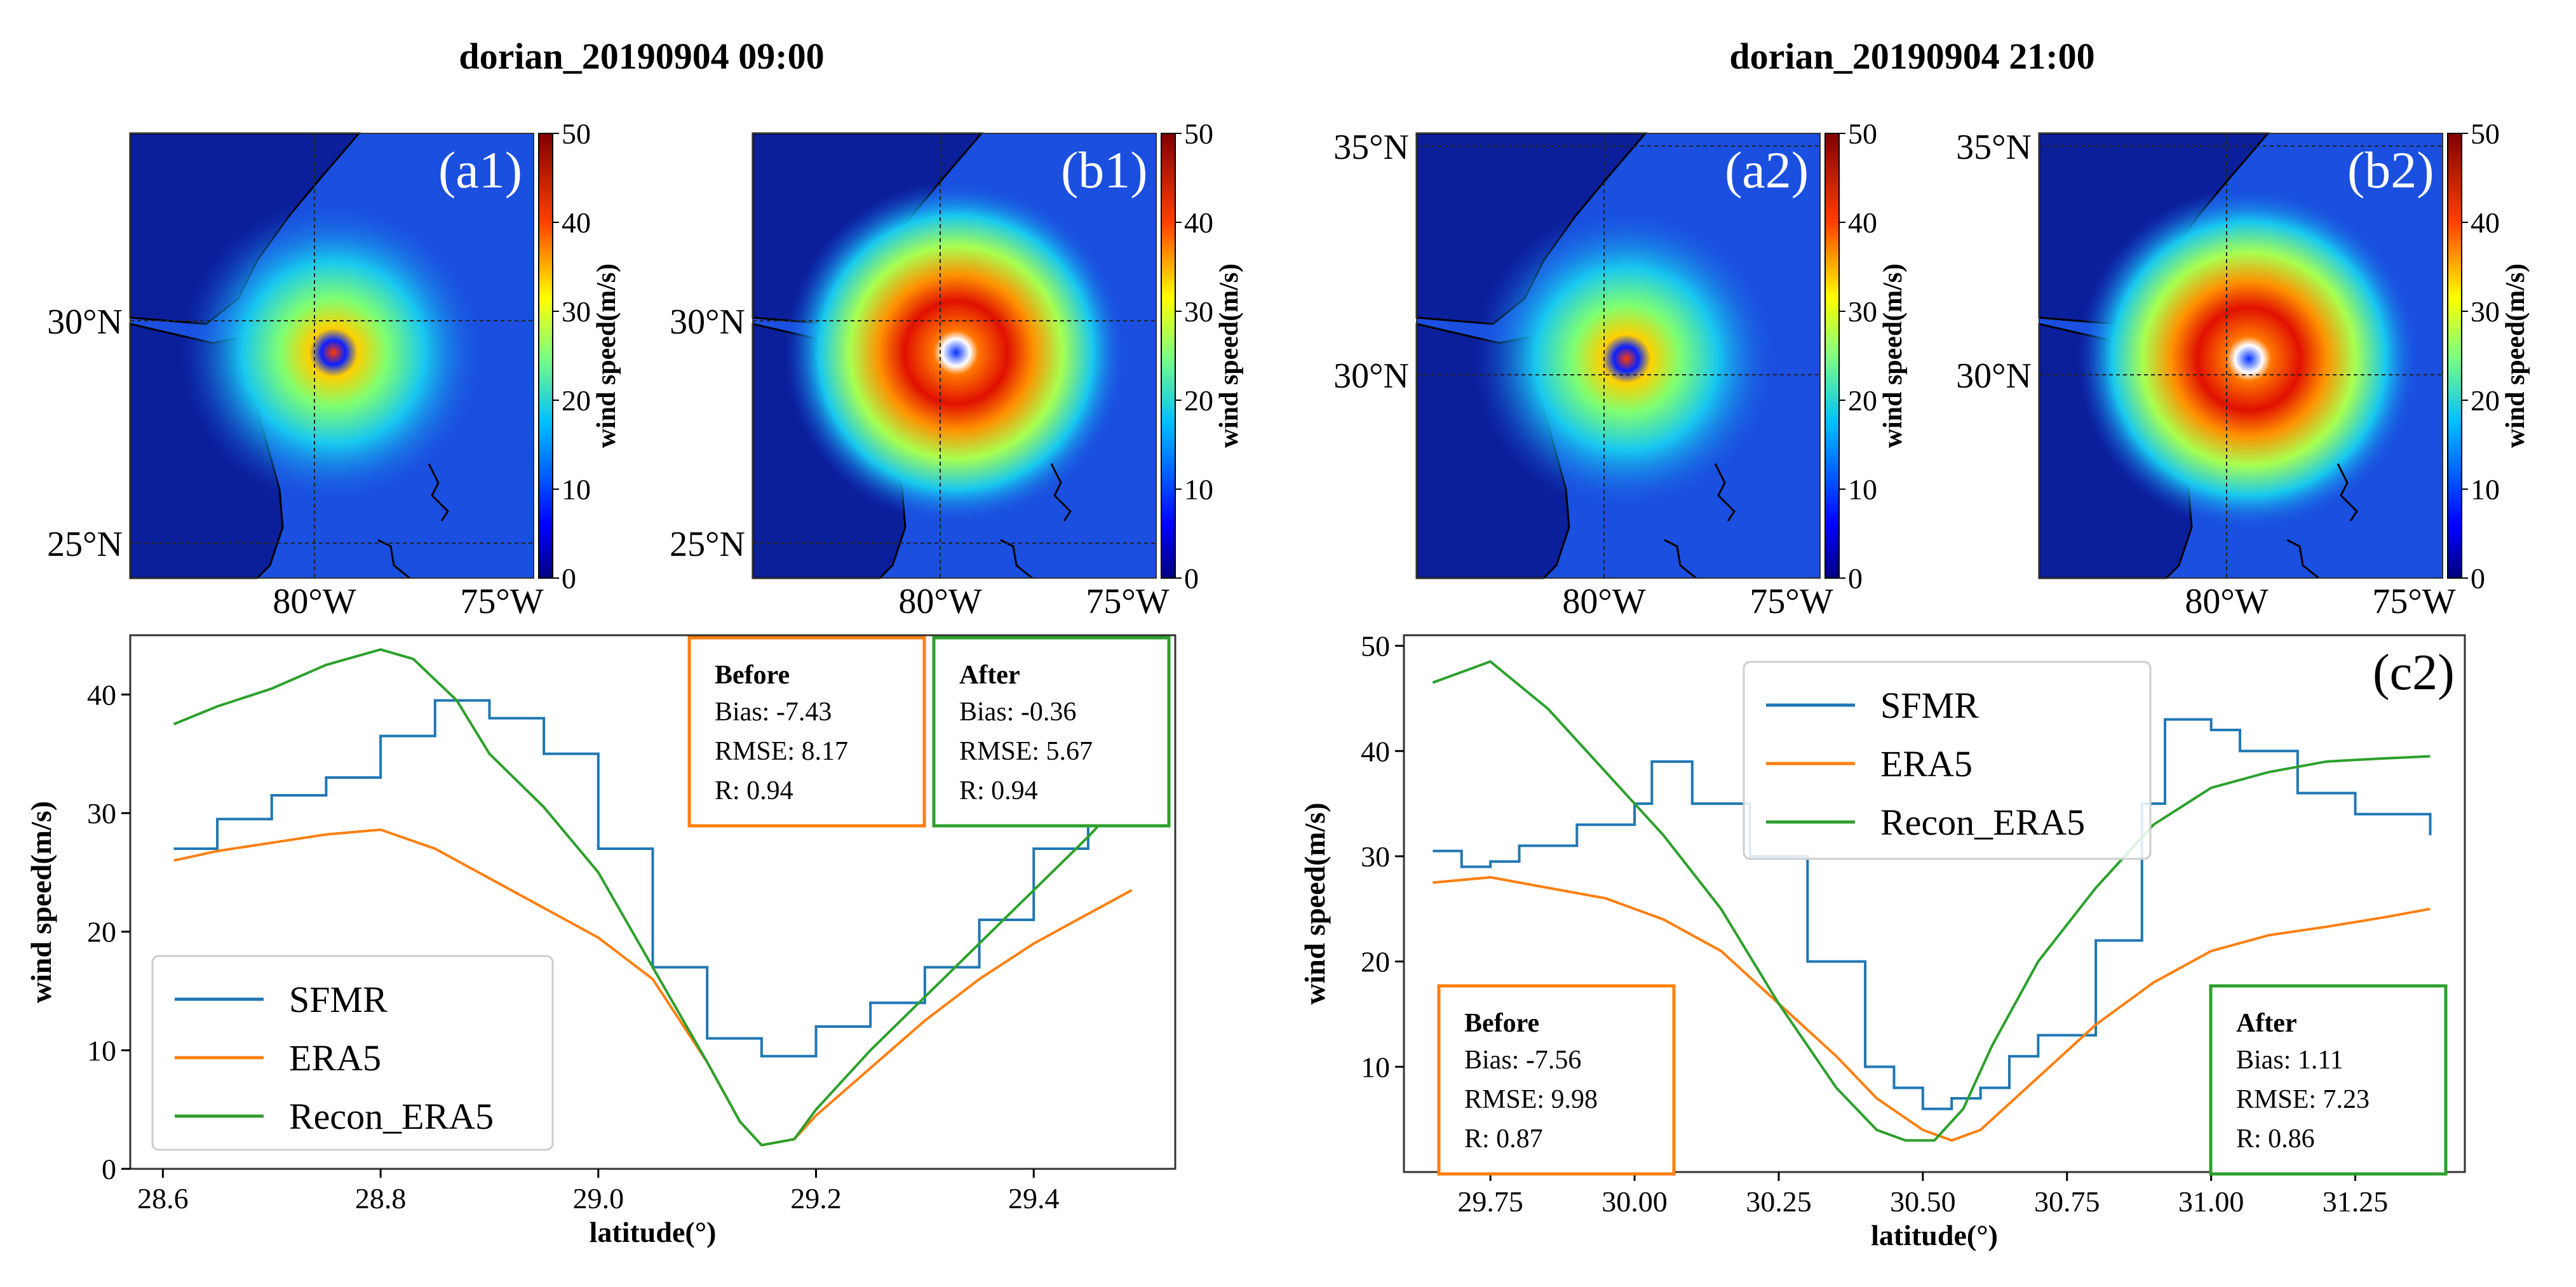 The width and height of the screenshot is (2576, 1287). I want to click on x-tick-label: 31.25, so click(2356, 1201).